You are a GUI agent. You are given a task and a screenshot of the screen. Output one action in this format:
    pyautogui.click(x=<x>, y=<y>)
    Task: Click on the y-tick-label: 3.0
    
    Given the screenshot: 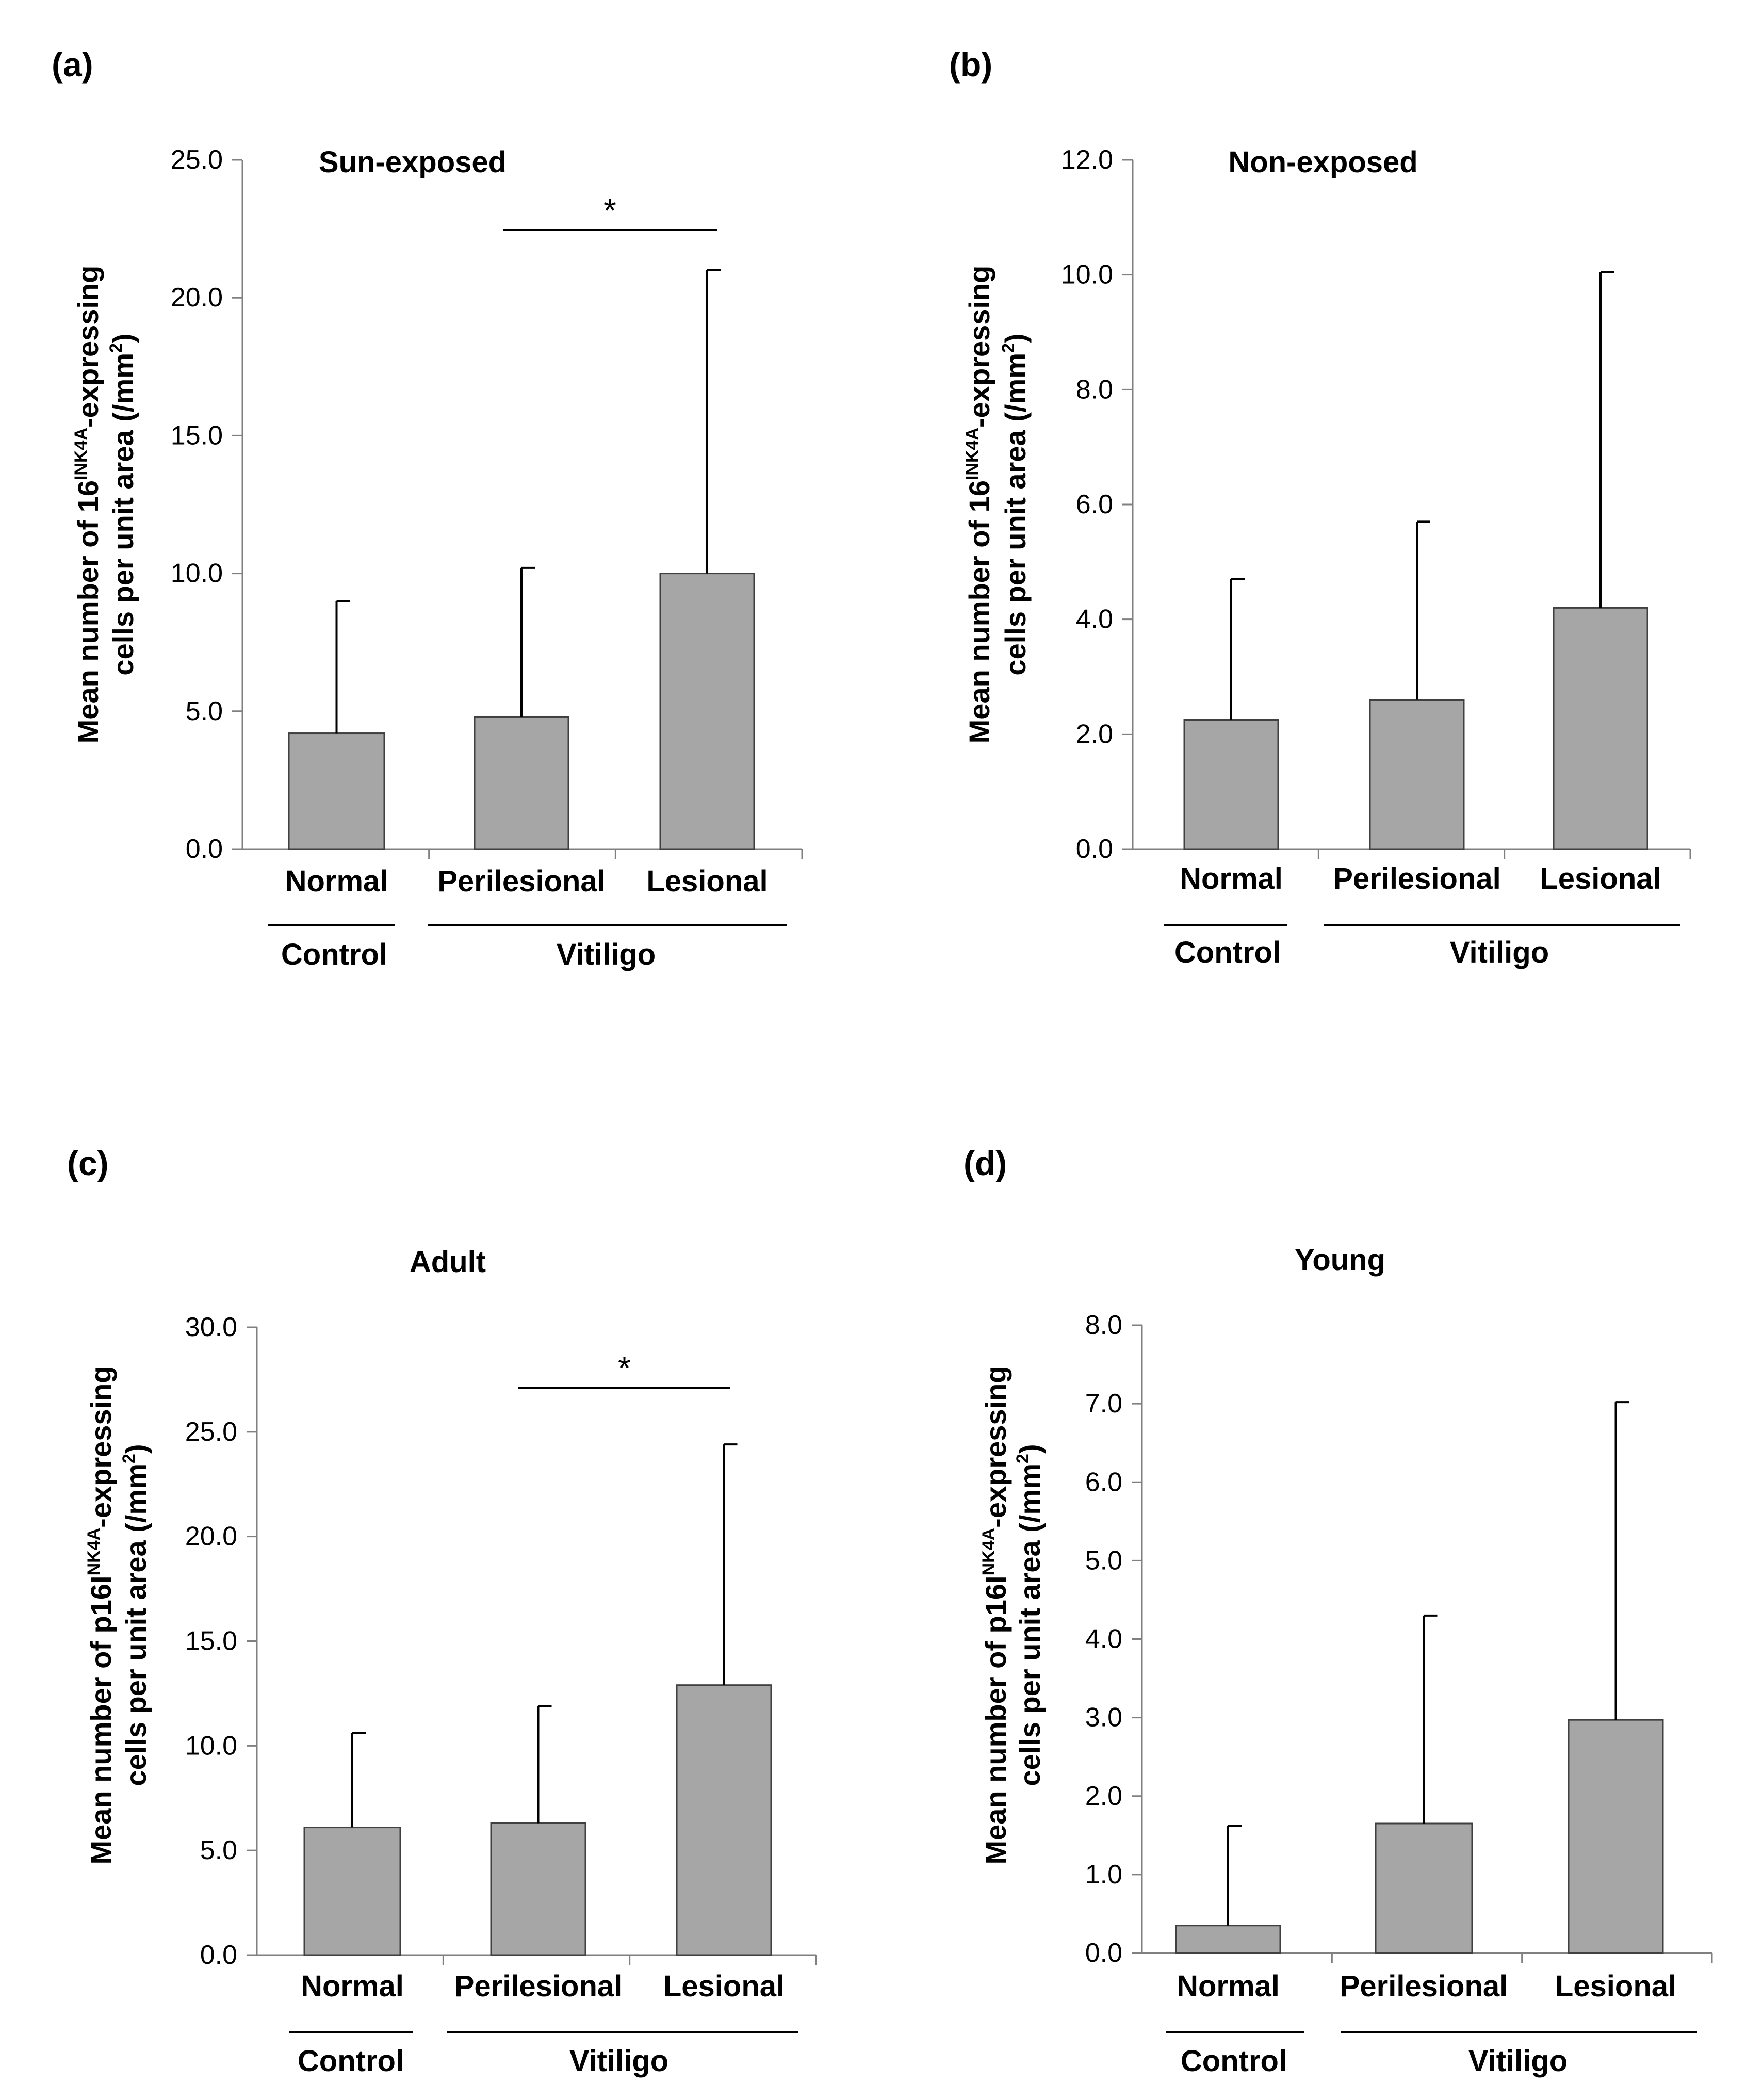 What is the action you would take?
    pyautogui.click(x=1103, y=1718)
    